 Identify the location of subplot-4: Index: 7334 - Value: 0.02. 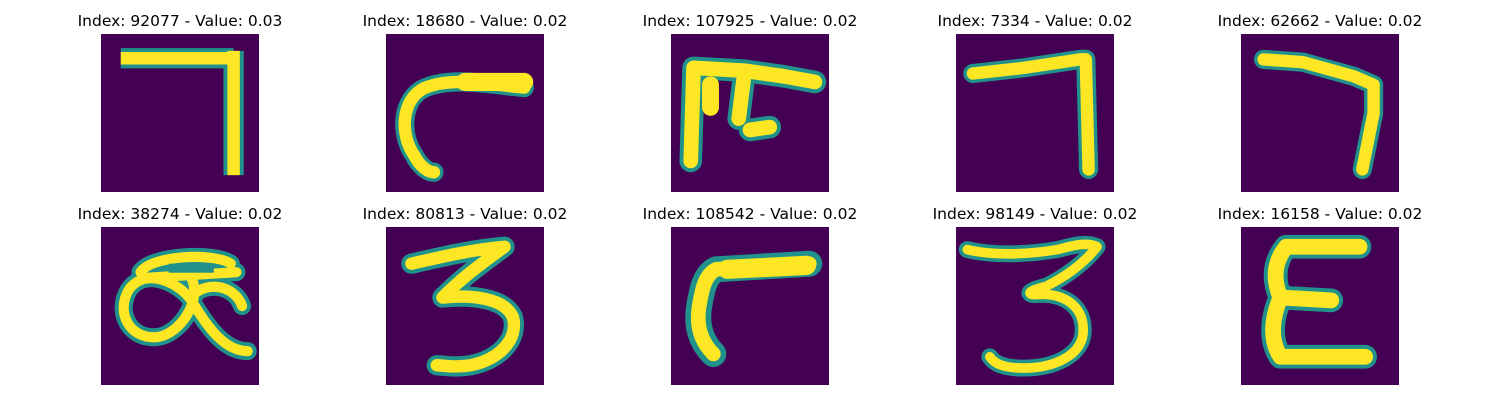
(1035, 105).